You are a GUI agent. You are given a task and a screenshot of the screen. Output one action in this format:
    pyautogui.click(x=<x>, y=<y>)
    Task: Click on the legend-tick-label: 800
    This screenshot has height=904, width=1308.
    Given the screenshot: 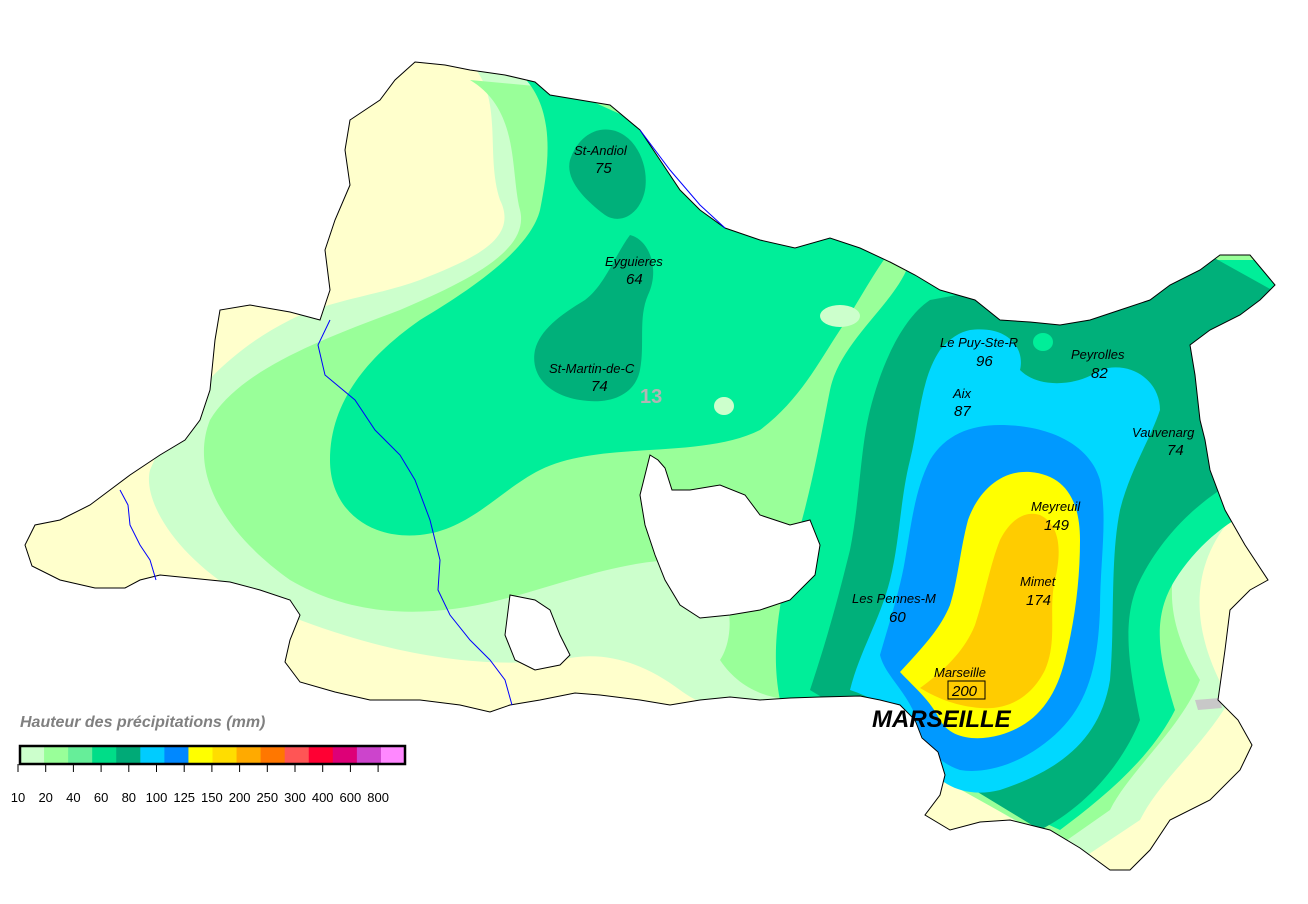 What is the action you would take?
    pyautogui.click(x=378, y=797)
    